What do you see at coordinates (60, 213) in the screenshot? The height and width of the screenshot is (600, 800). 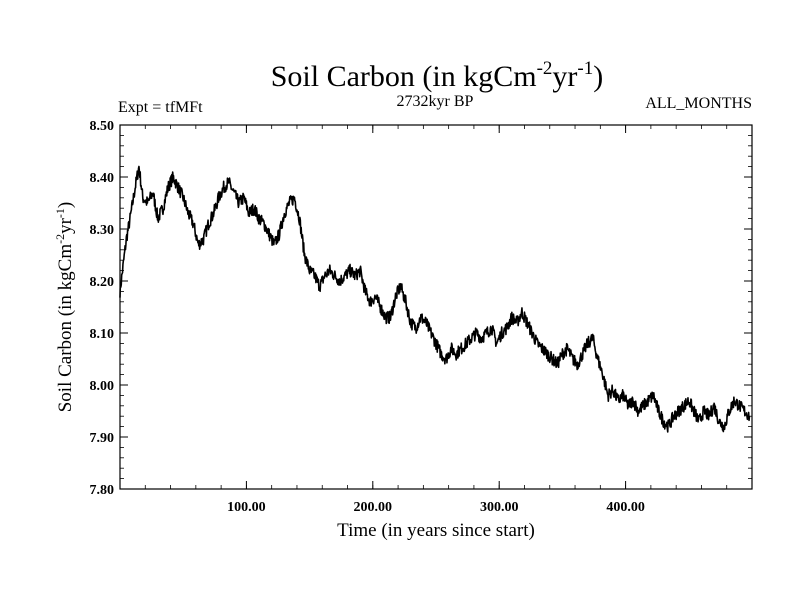 I see `y-axis-label-exp2: -1` at bounding box center [60, 213].